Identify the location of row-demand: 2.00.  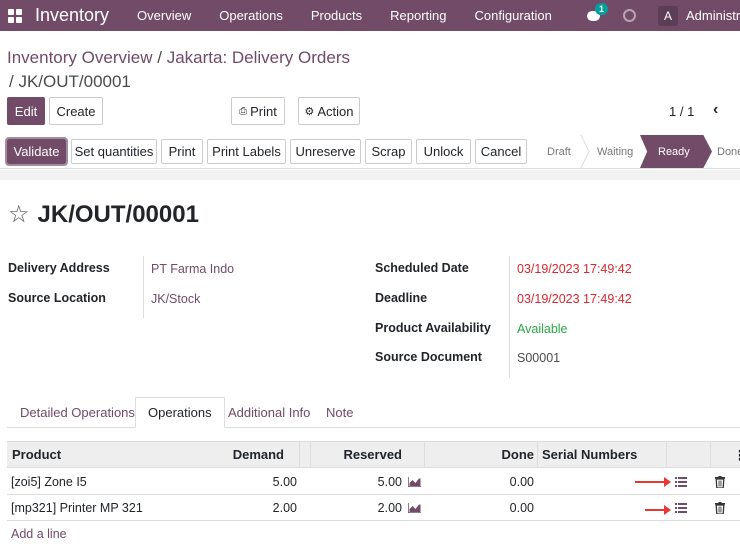
(284, 508).